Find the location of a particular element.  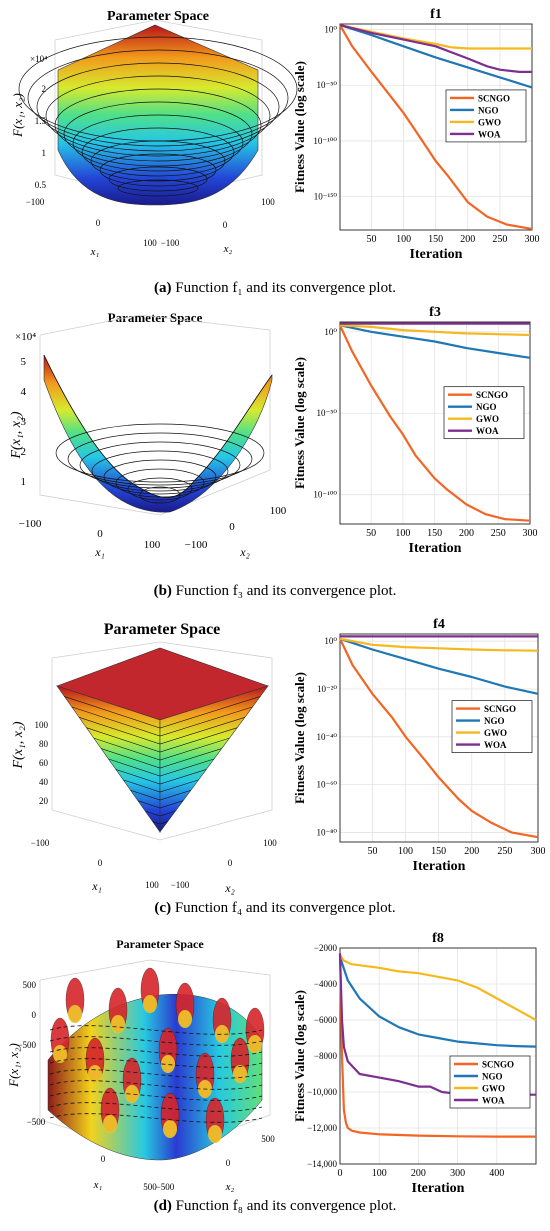

y-tick-label: −4000 is located at coordinates (326, 984).